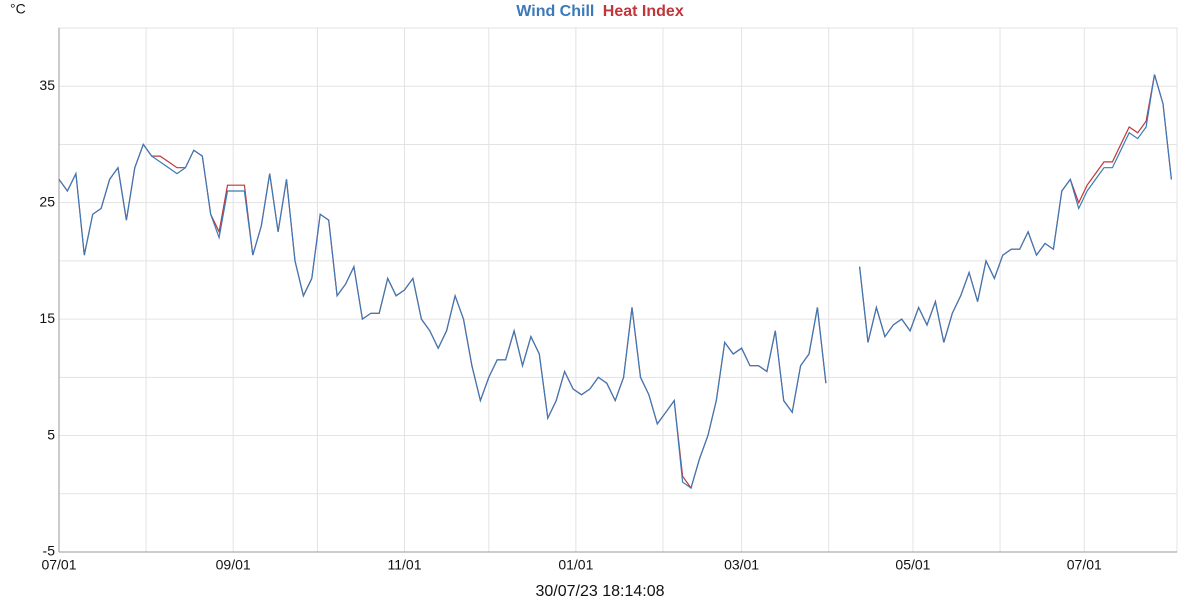 The height and width of the screenshot is (600, 1200). I want to click on x-tick-label: 09/01, so click(233, 565).